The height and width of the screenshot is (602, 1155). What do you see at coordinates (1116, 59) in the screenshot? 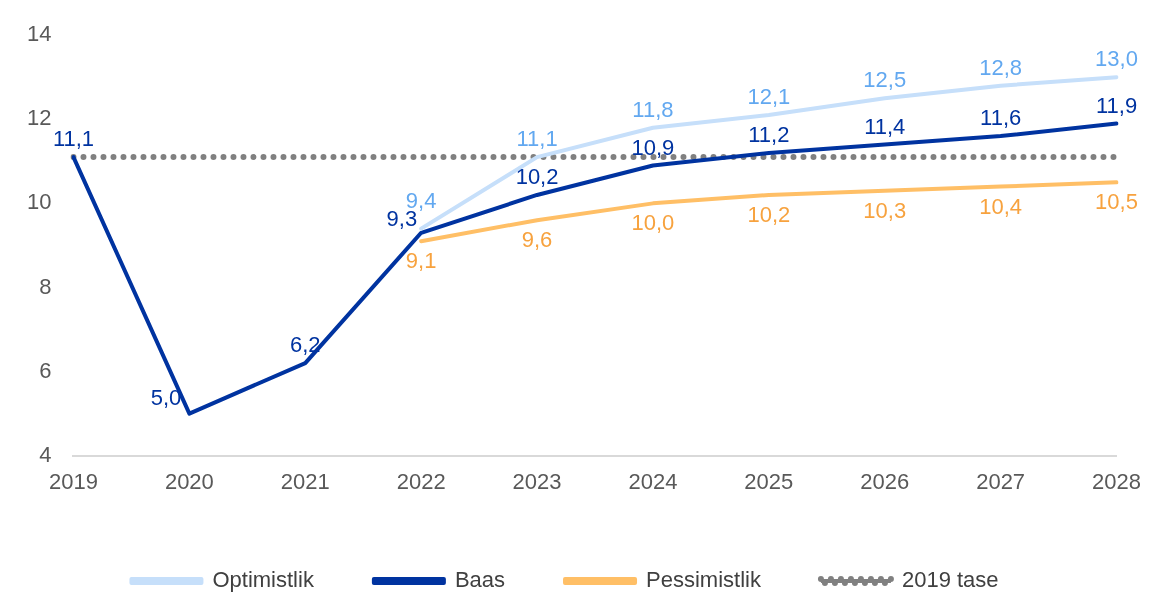
I see `data-label: 13,0` at bounding box center [1116, 59].